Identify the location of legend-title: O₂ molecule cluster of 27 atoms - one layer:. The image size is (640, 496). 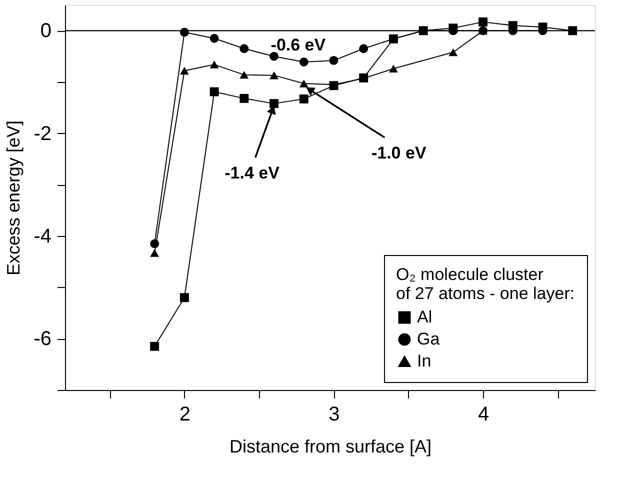
(485, 284).